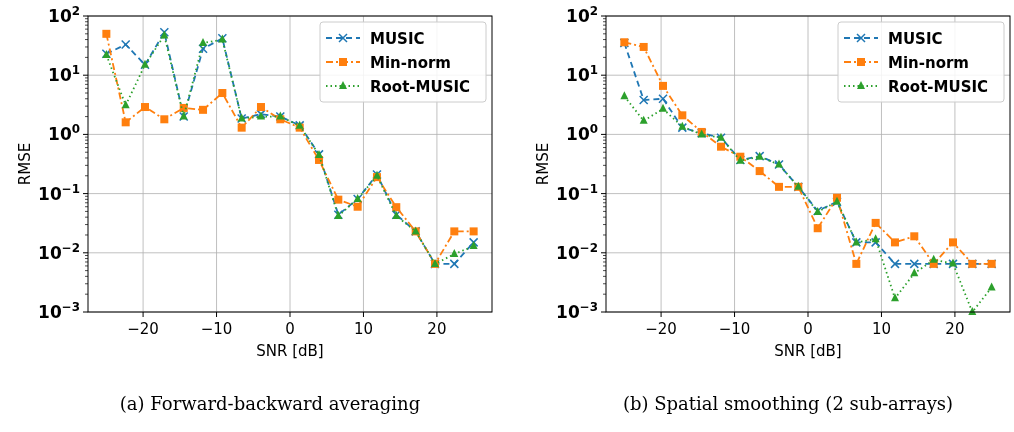 The height and width of the screenshot is (432, 1014). What do you see at coordinates (270, 403) in the screenshot?
I see `text: (a) Forward-backward averaging` at bounding box center [270, 403].